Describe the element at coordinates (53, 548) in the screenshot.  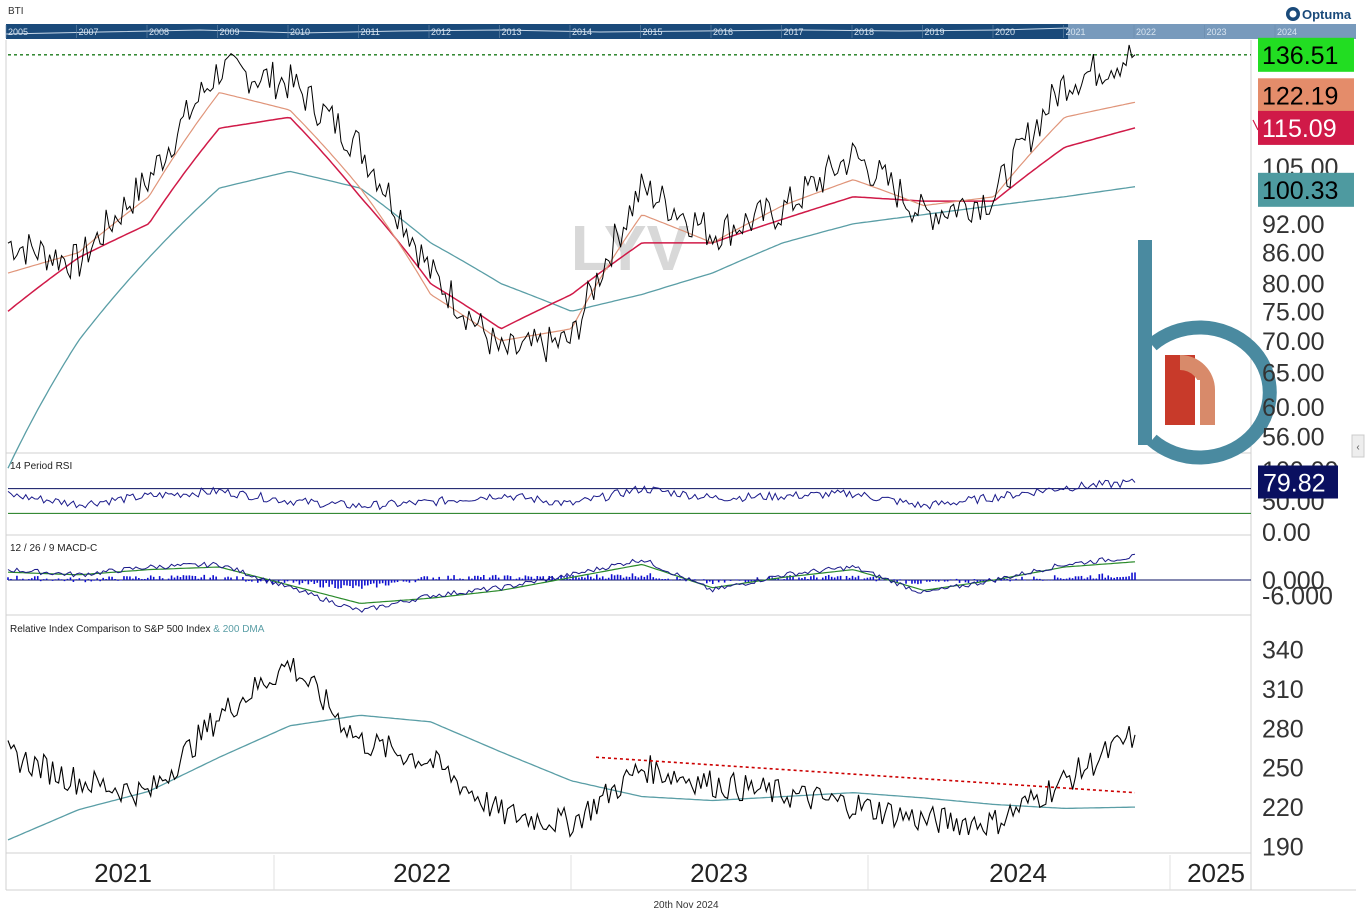
I see `macd-title: 12 / 26 / 9 MACD-C` at that location.